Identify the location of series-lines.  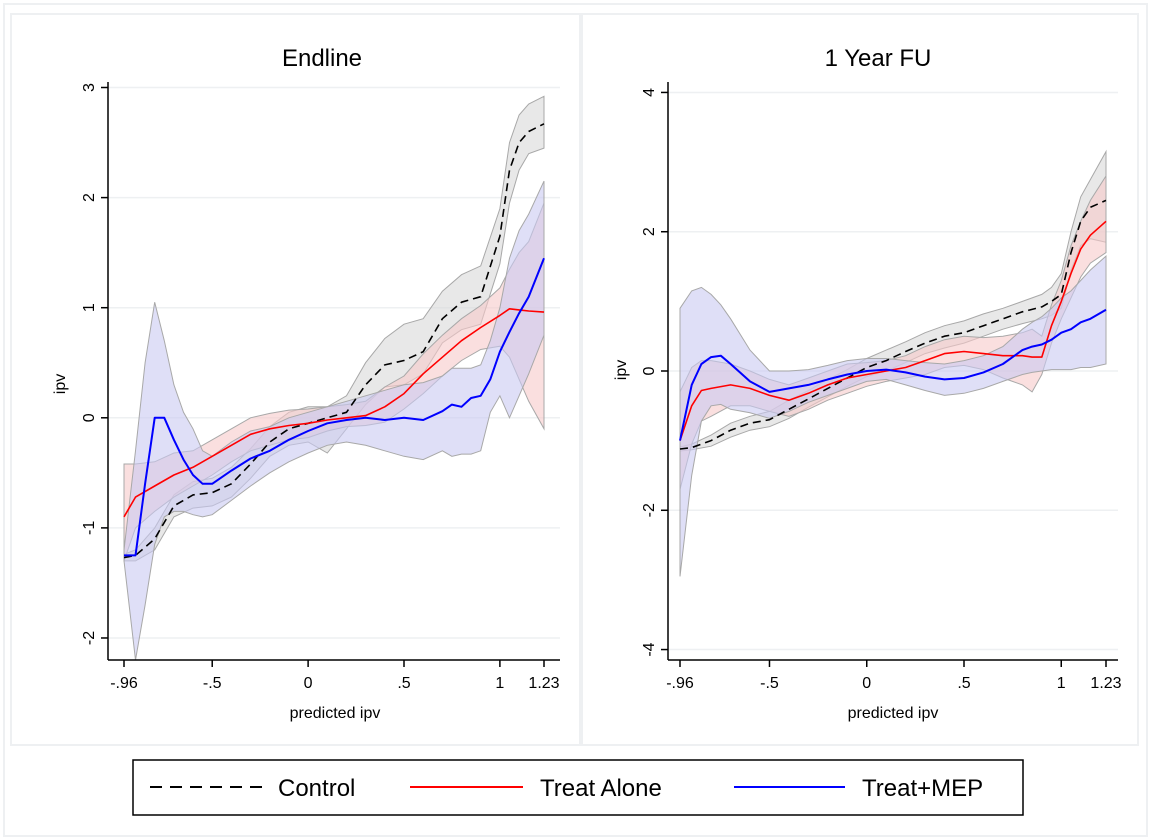
(893, 324).